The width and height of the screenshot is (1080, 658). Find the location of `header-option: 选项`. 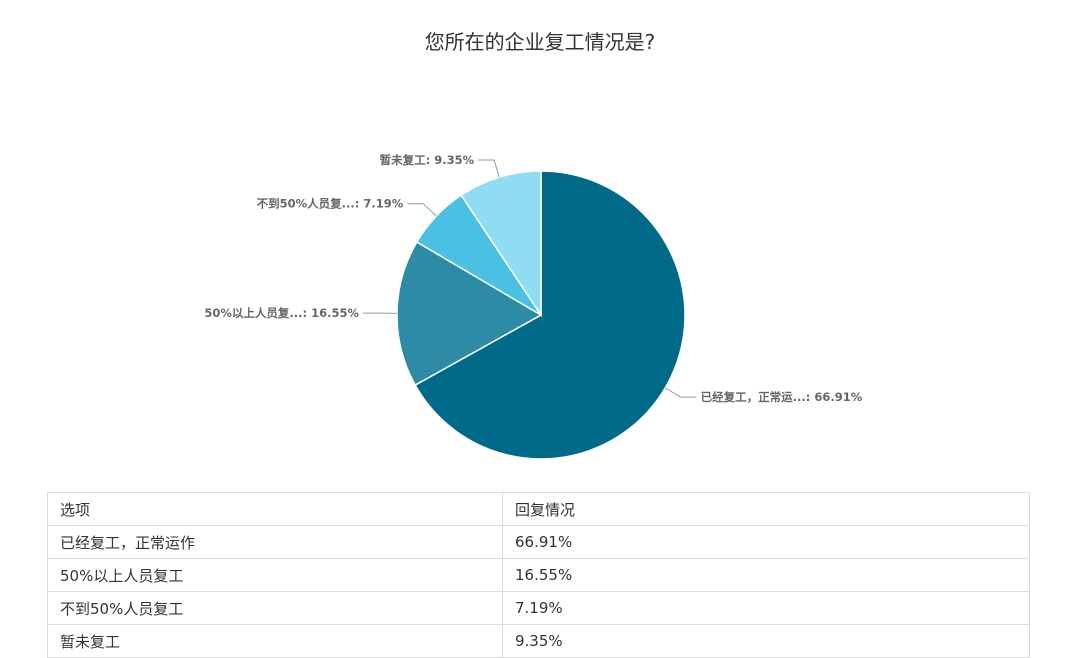

header-option: 选项 is located at coordinates (275, 509).